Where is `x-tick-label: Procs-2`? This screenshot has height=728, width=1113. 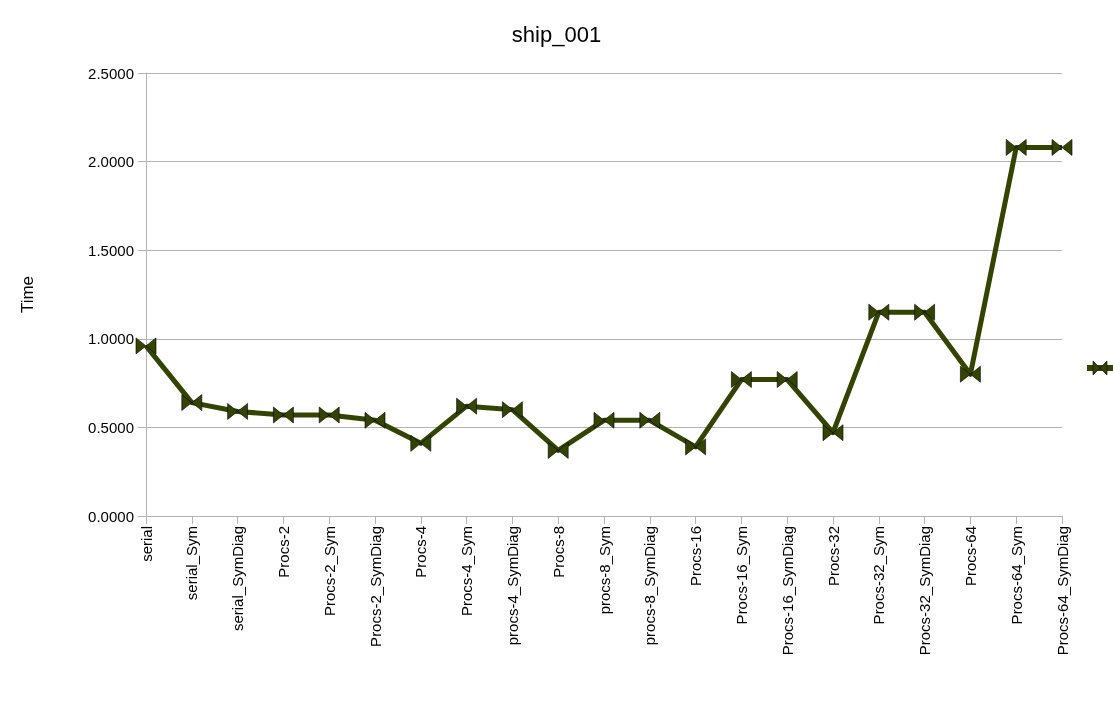 x-tick-label: Procs-2 is located at coordinates (283, 552).